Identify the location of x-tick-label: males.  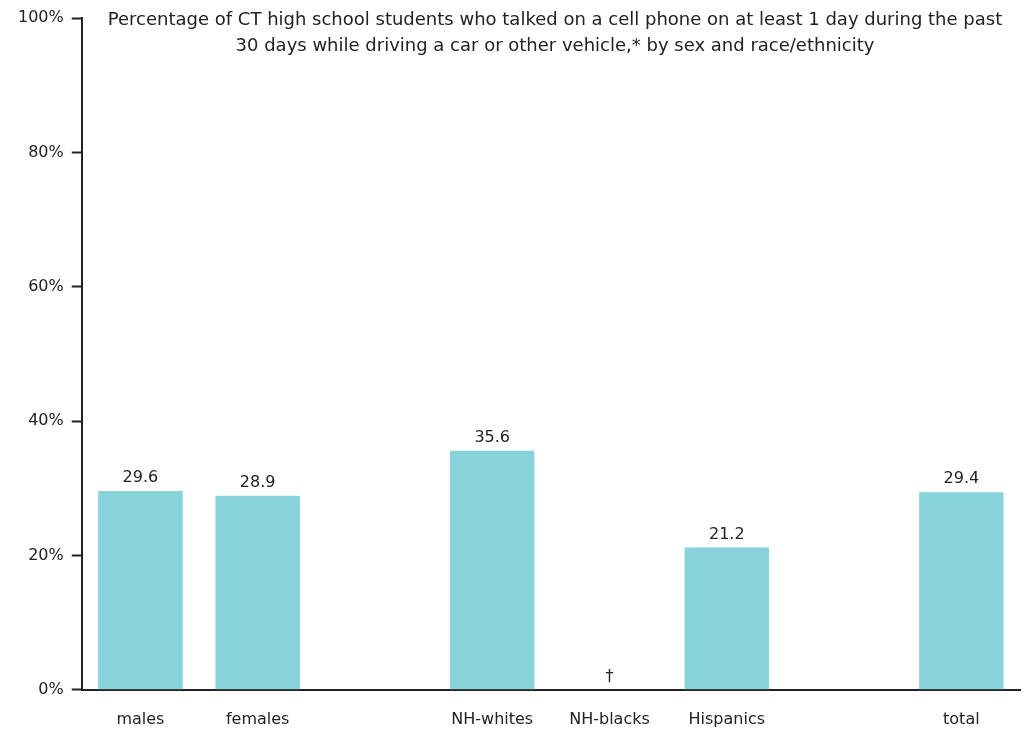
(140, 718).